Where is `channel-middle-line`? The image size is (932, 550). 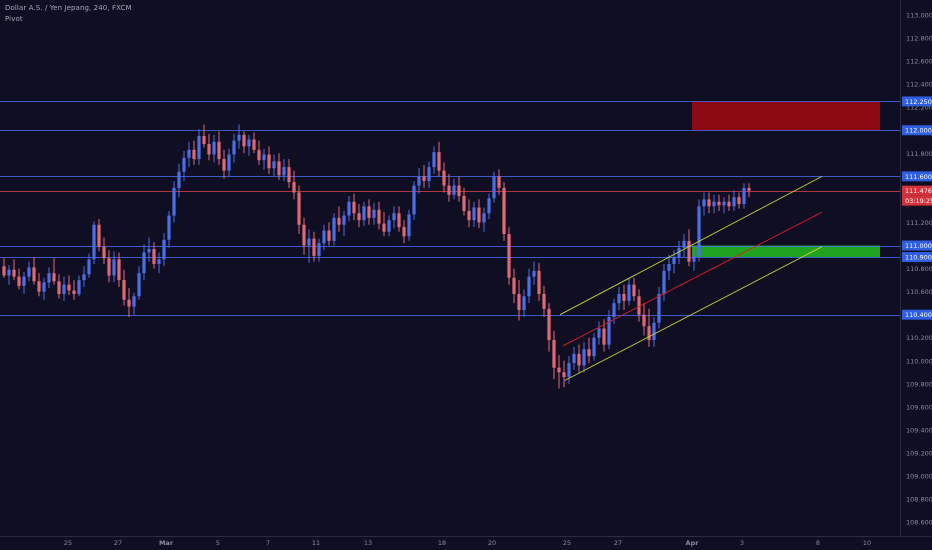 channel-middle-line is located at coordinates (692, 279).